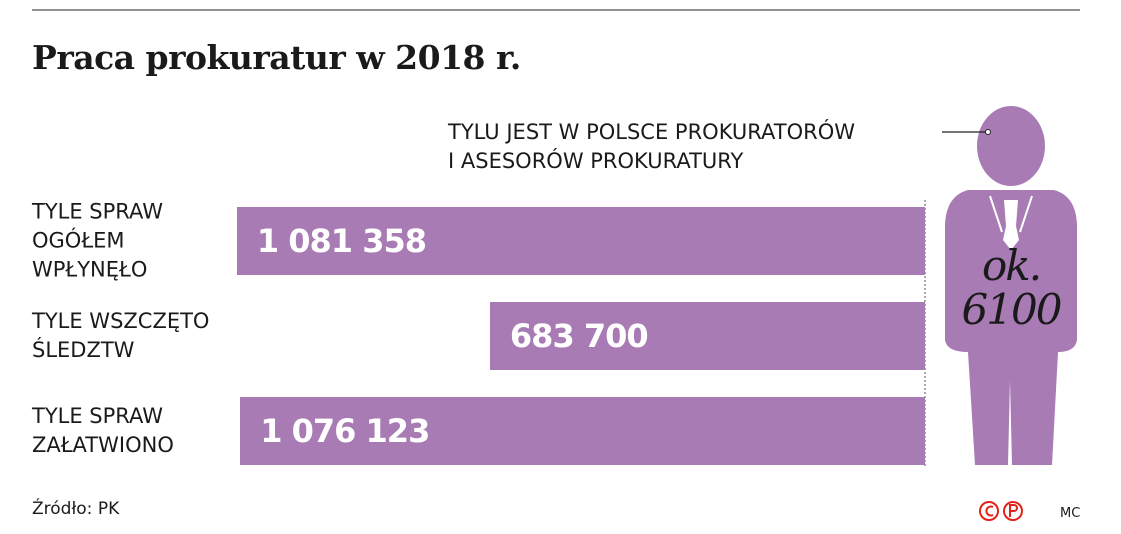  I want to click on person-icon, so click(1011, 285).